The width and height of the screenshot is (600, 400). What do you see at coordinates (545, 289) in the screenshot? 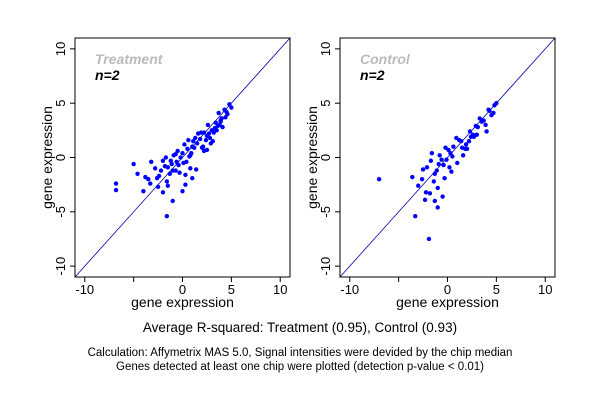
I see `x-tick-label: 10` at bounding box center [545, 289].